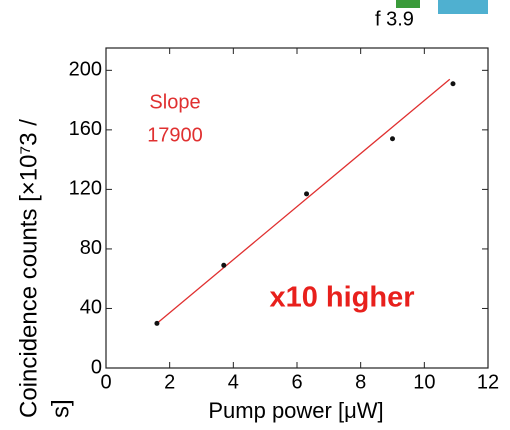 This screenshot has height=430, width=510. Describe the element at coordinates (91, 248) in the screenshot. I see `y-tick-label: 80` at that location.